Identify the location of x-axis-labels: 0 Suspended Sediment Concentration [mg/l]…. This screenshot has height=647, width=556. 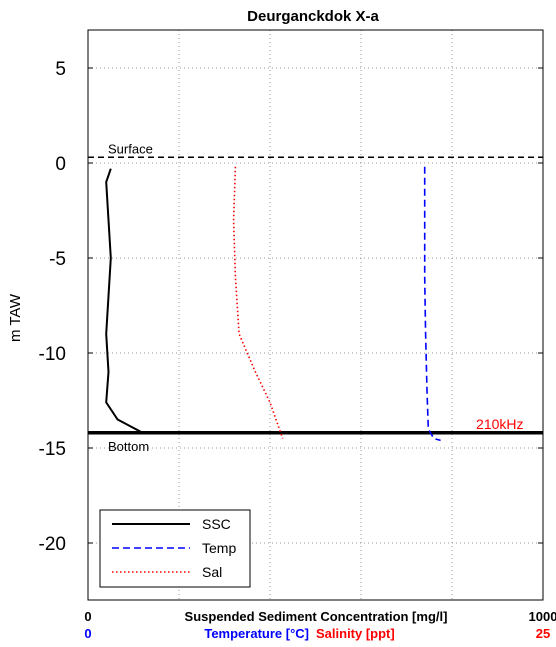
(320, 625).